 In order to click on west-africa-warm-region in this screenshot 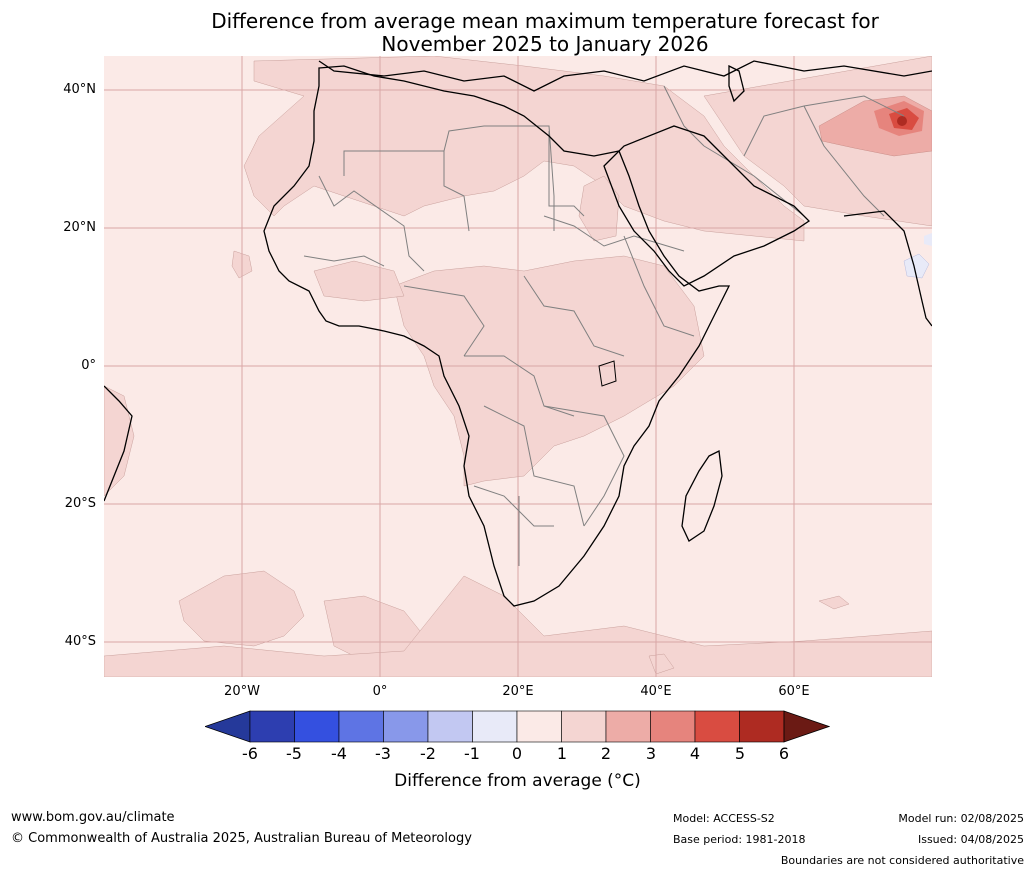, I will do `click(359, 281)`.